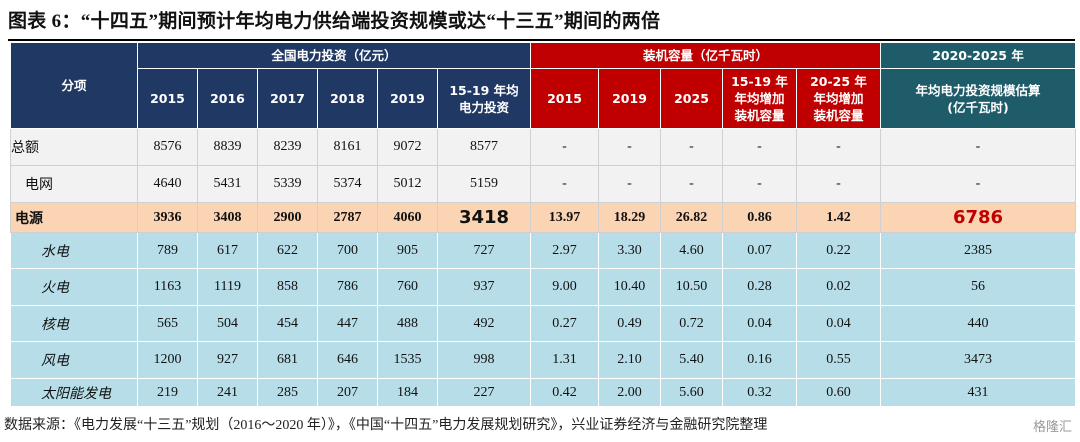 This screenshot has height=442, width=1080. Describe the element at coordinates (167, 360) in the screenshot. I see `table-cell: 1200` at that location.